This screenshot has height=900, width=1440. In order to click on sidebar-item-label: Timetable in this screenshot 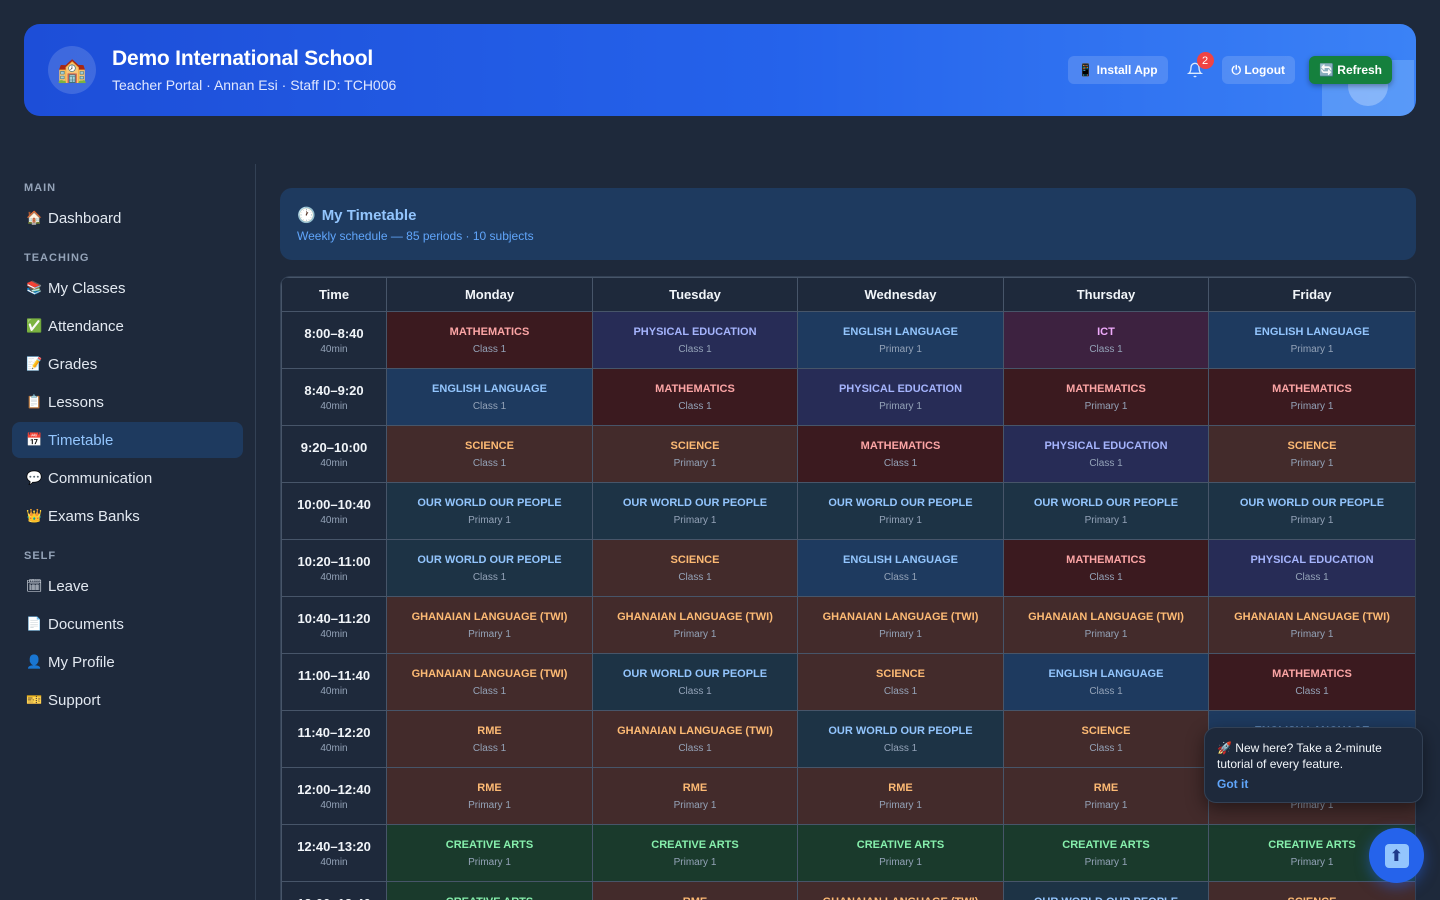, I will do `click(81, 440)`.